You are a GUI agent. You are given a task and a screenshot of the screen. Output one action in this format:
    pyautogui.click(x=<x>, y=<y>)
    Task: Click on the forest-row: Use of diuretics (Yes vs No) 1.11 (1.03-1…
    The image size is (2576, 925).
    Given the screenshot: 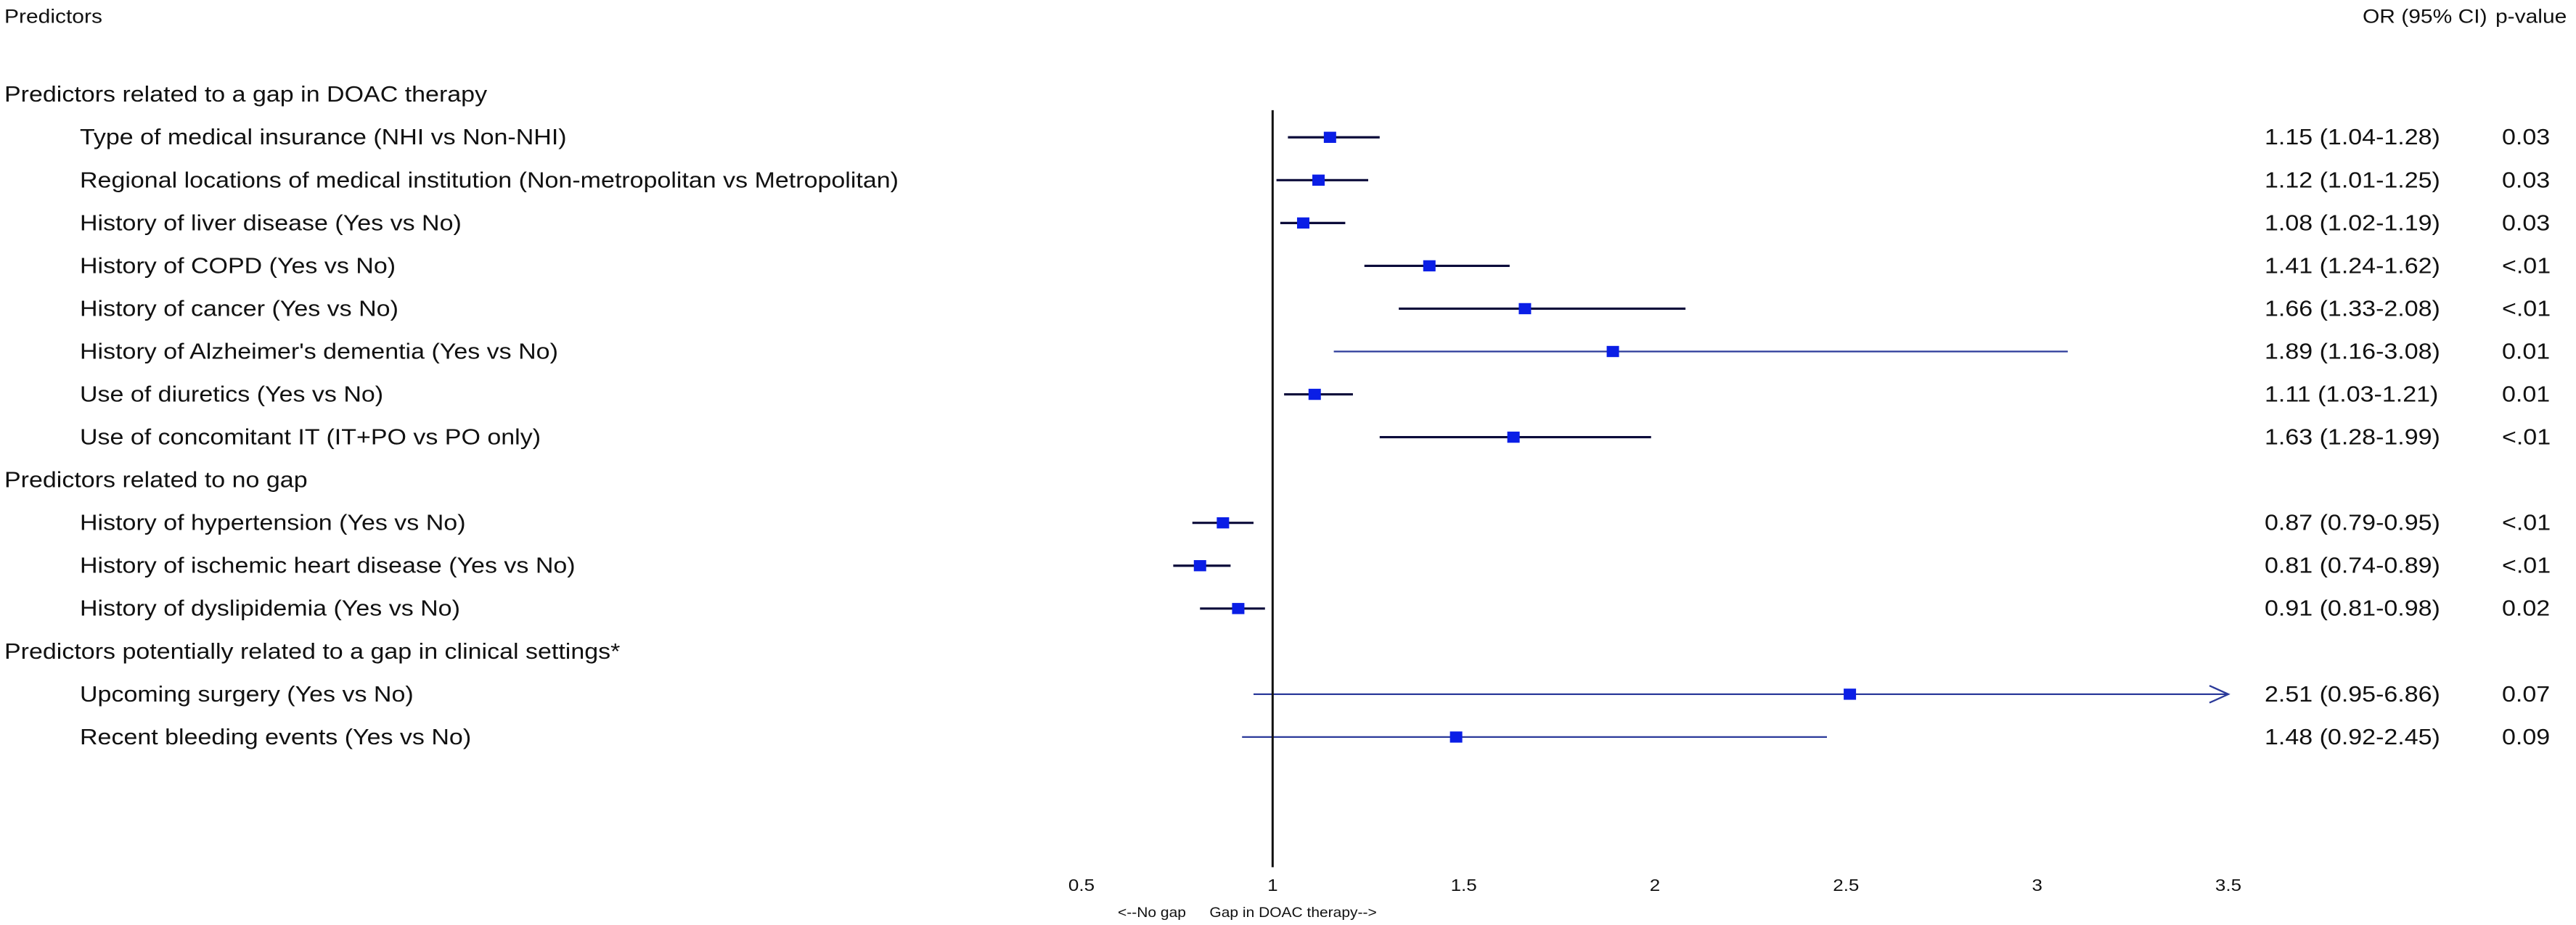 What is the action you would take?
    pyautogui.click(x=1315, y=394)
    